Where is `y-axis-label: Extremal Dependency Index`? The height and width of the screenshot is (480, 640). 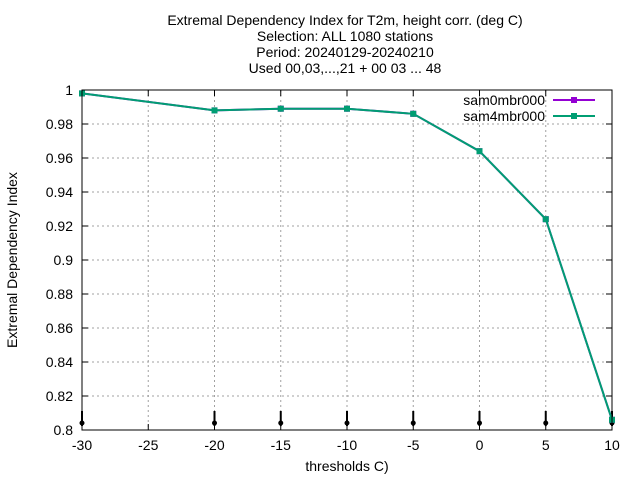
y-axis-label: Extremal Dependency Index is located at coordinates (12, 260).